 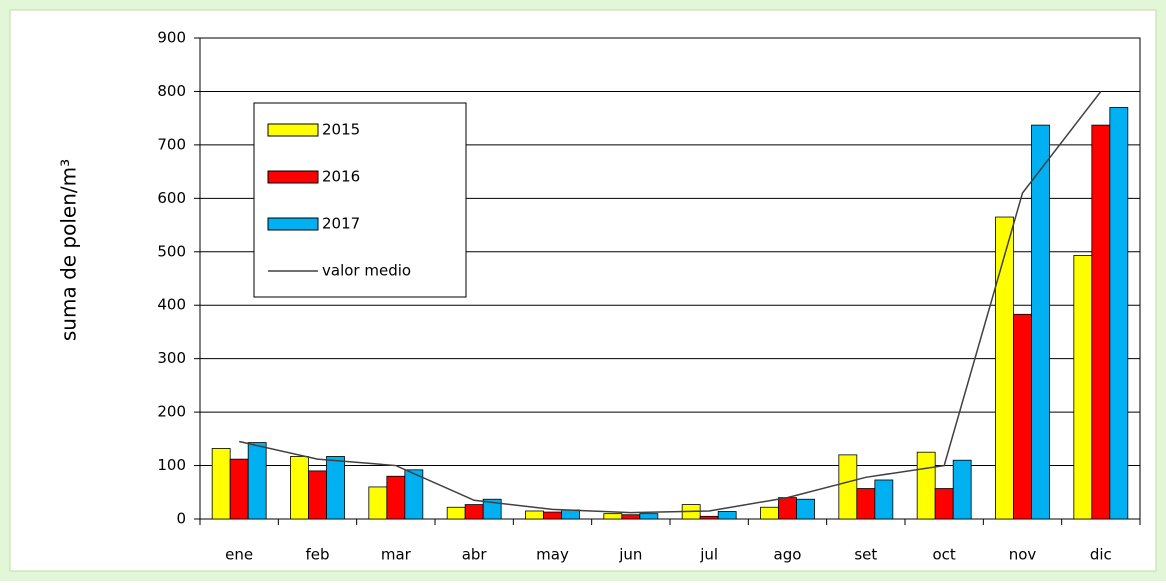 I want to click on x-tick-label: abr, so click(x=475, y=555).